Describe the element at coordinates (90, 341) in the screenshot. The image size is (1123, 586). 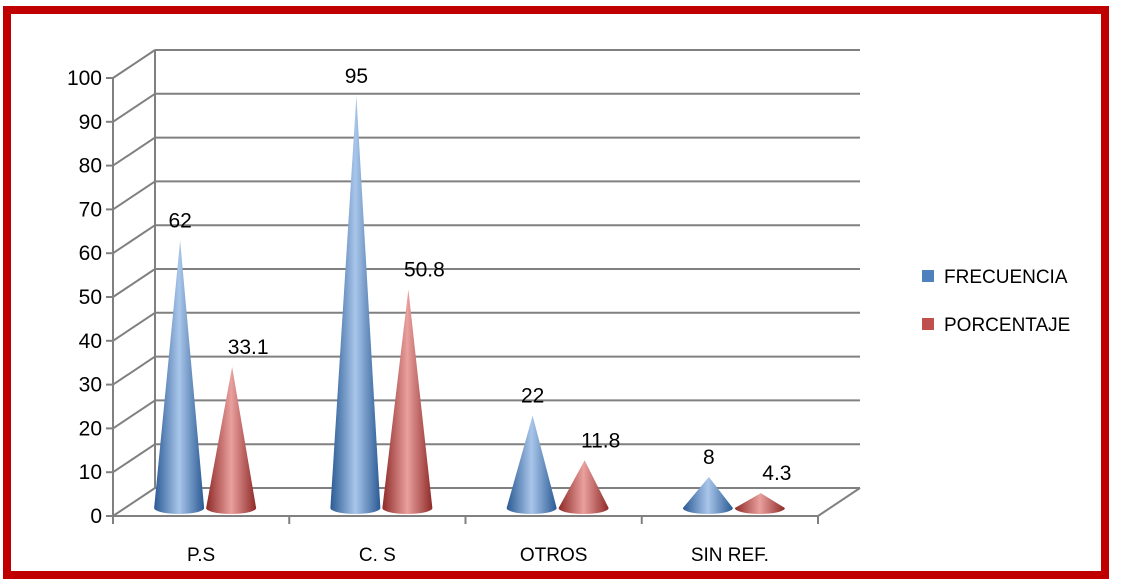
I see `y-tick-label: 40` at that location.